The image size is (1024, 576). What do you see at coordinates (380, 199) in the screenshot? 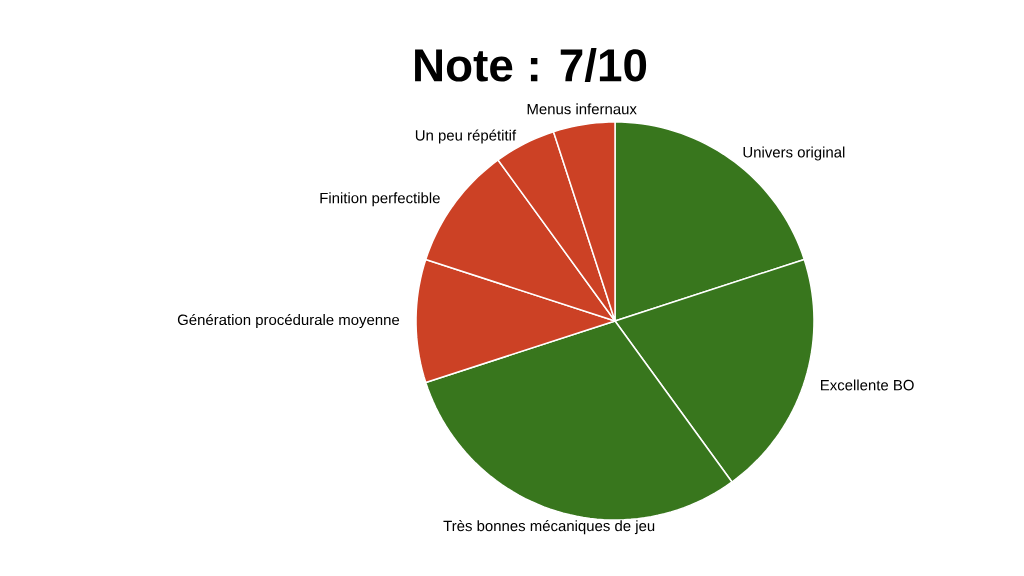
I see `slice-label: Finition perfectible` at bounding box center [380, 199].